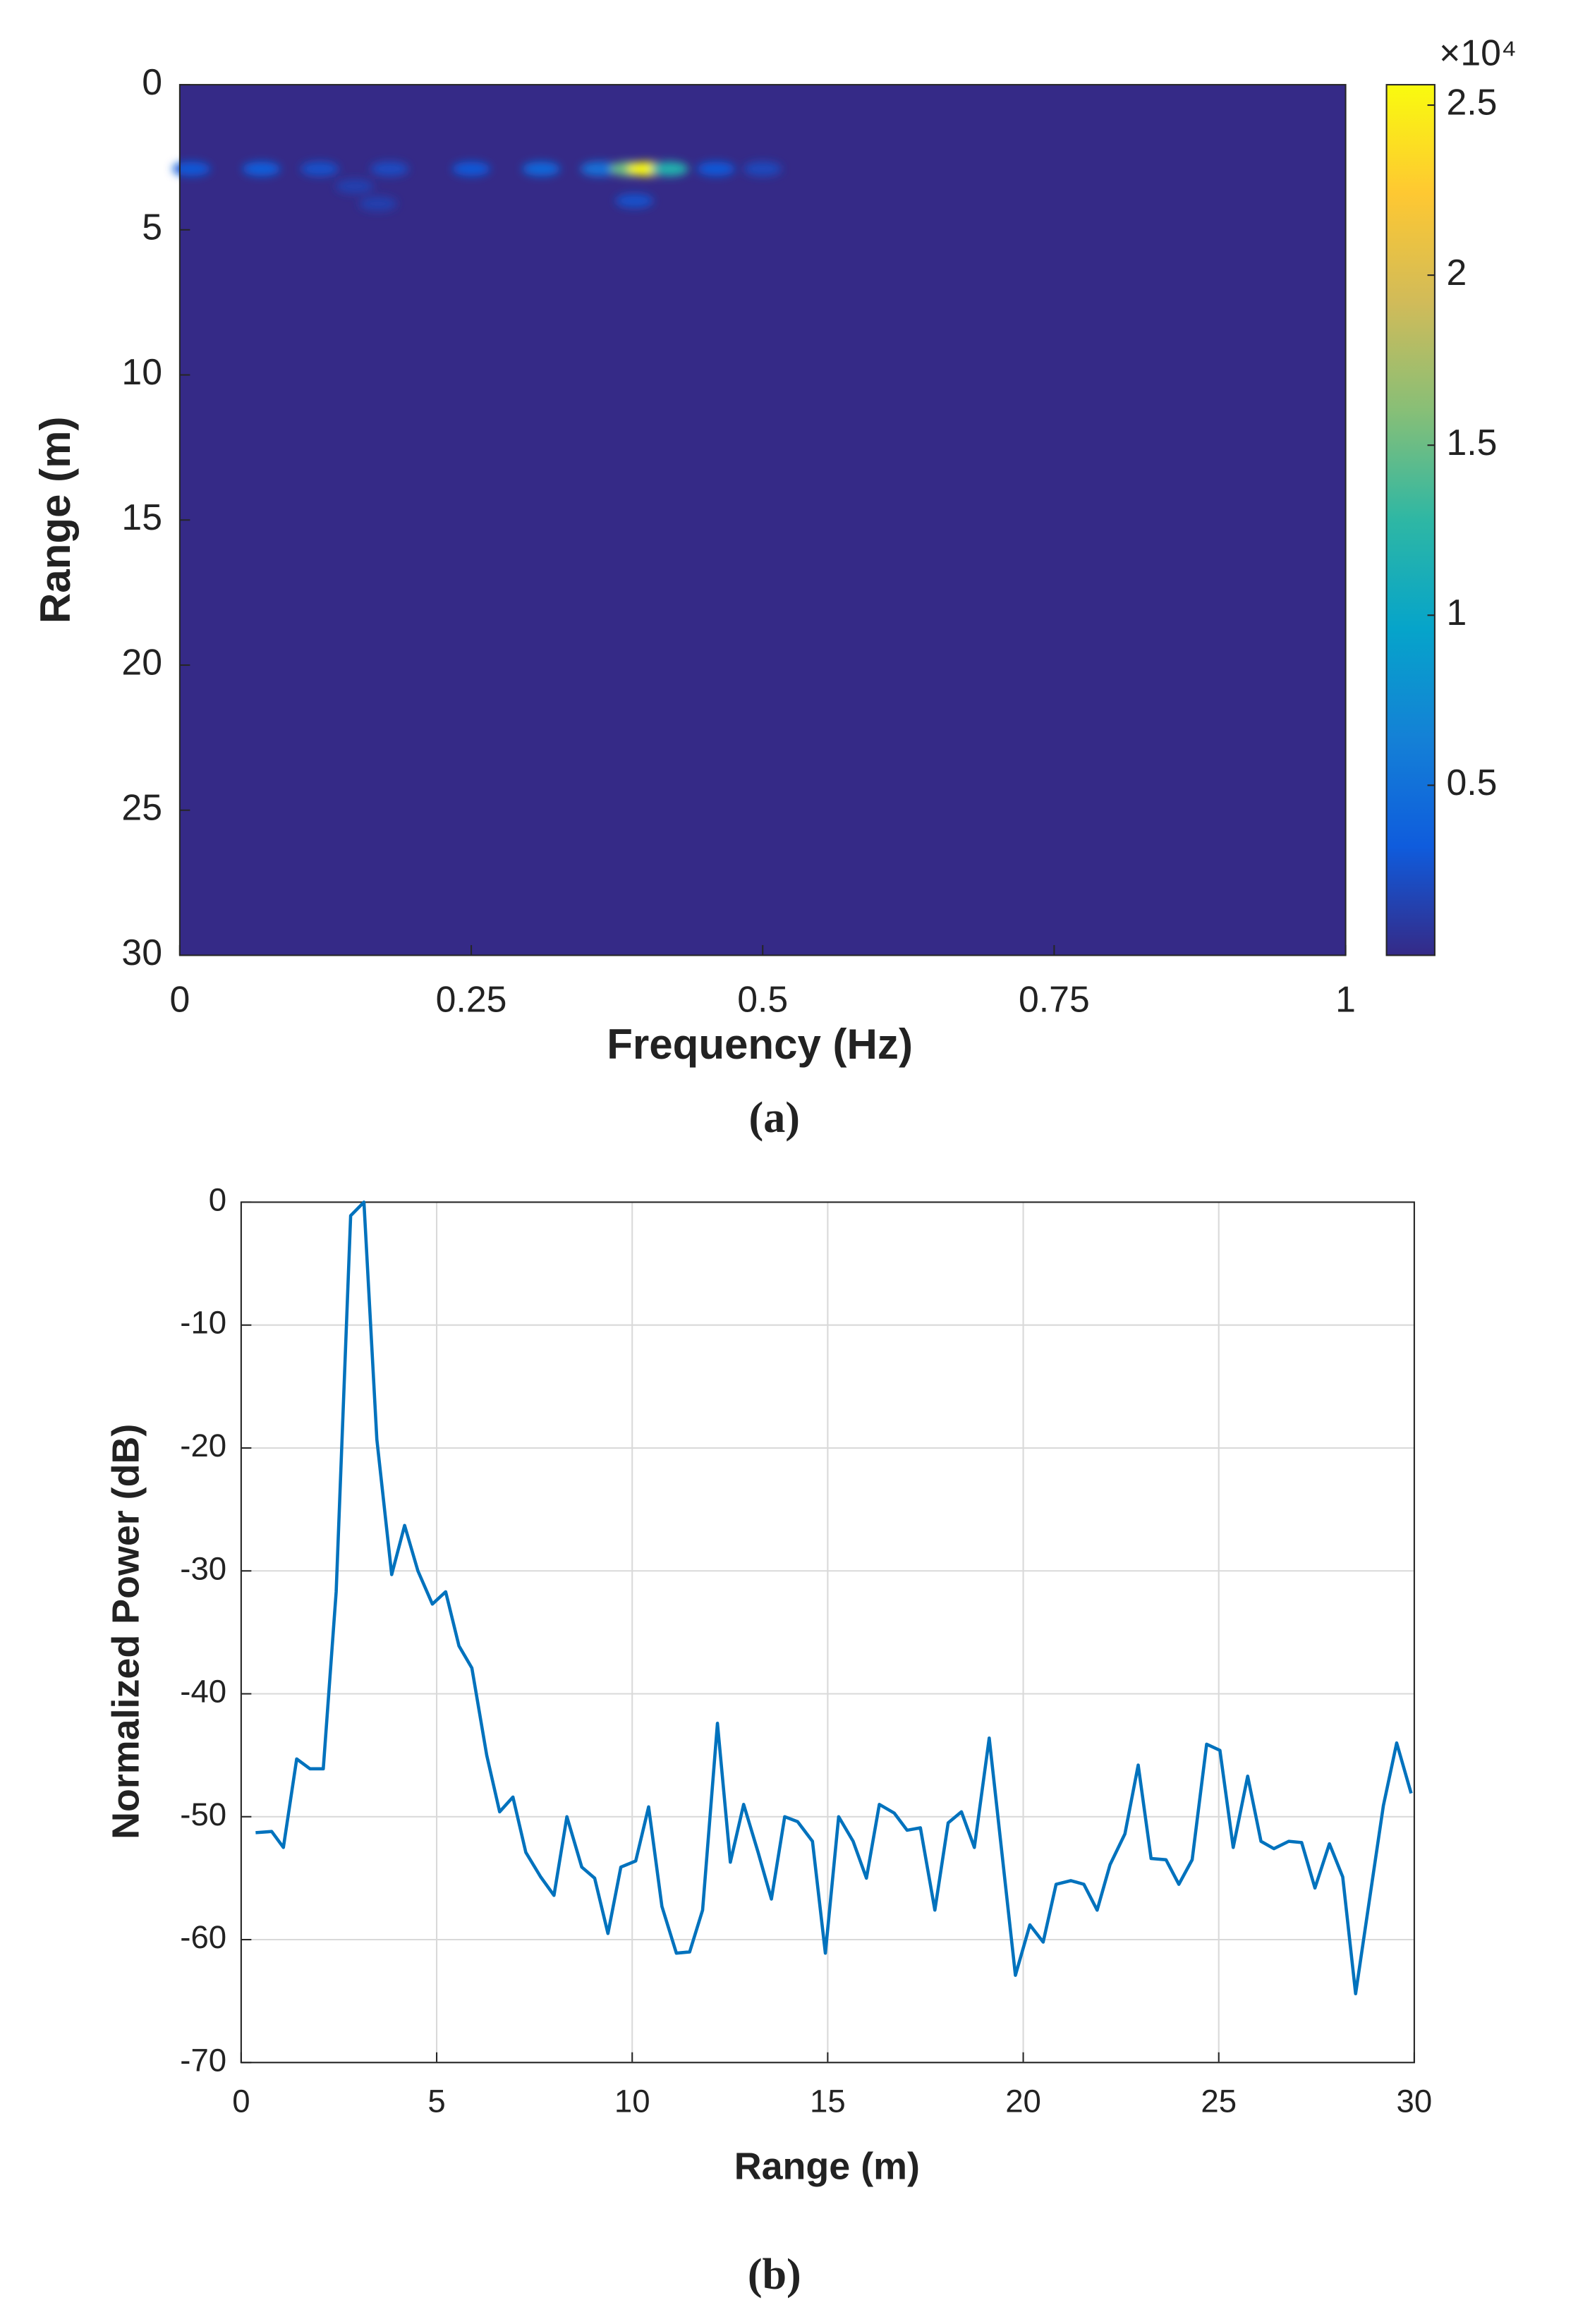  What do you see at coordinates (774, 2275) in the screenshot?
I see `caption: (b)` at bounding box center [774, 2275].